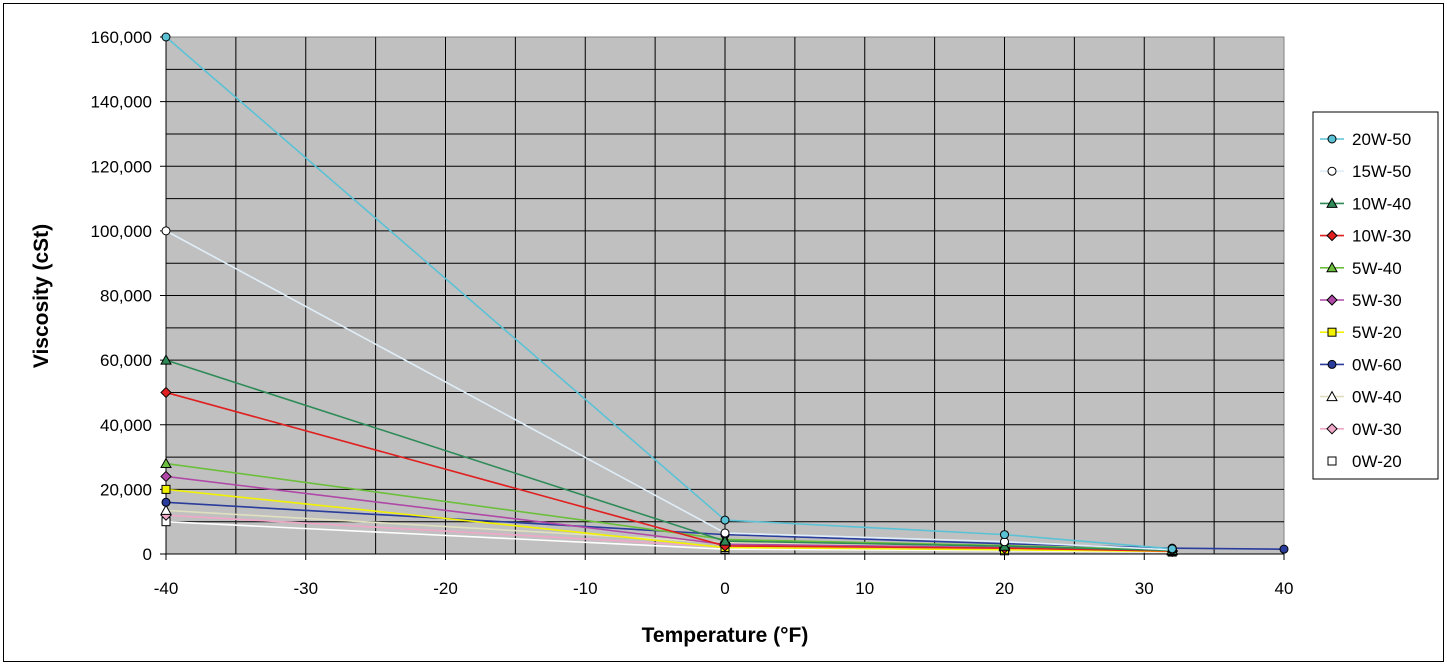 This screenshot has width=1447, height=665. I want to click on x-axis-title: Temperature (°F), so click(725, 635).